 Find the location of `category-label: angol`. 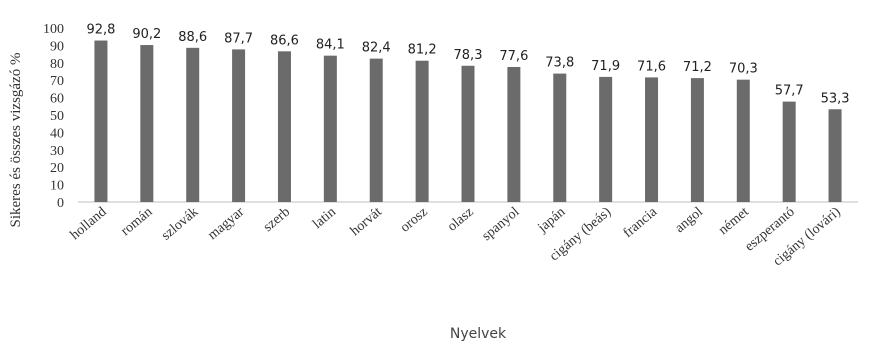

category-label: angol is located at coordinates (690, 221).